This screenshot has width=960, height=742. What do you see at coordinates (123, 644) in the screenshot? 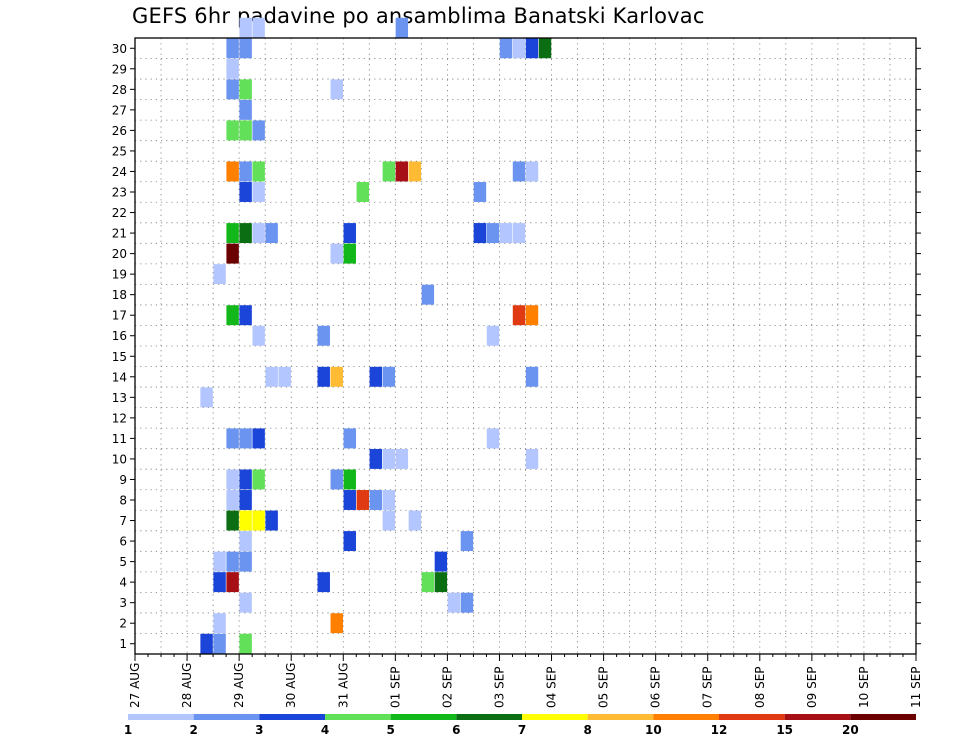
I see `y-tick-label: 1` at bounding box center [123, 644].